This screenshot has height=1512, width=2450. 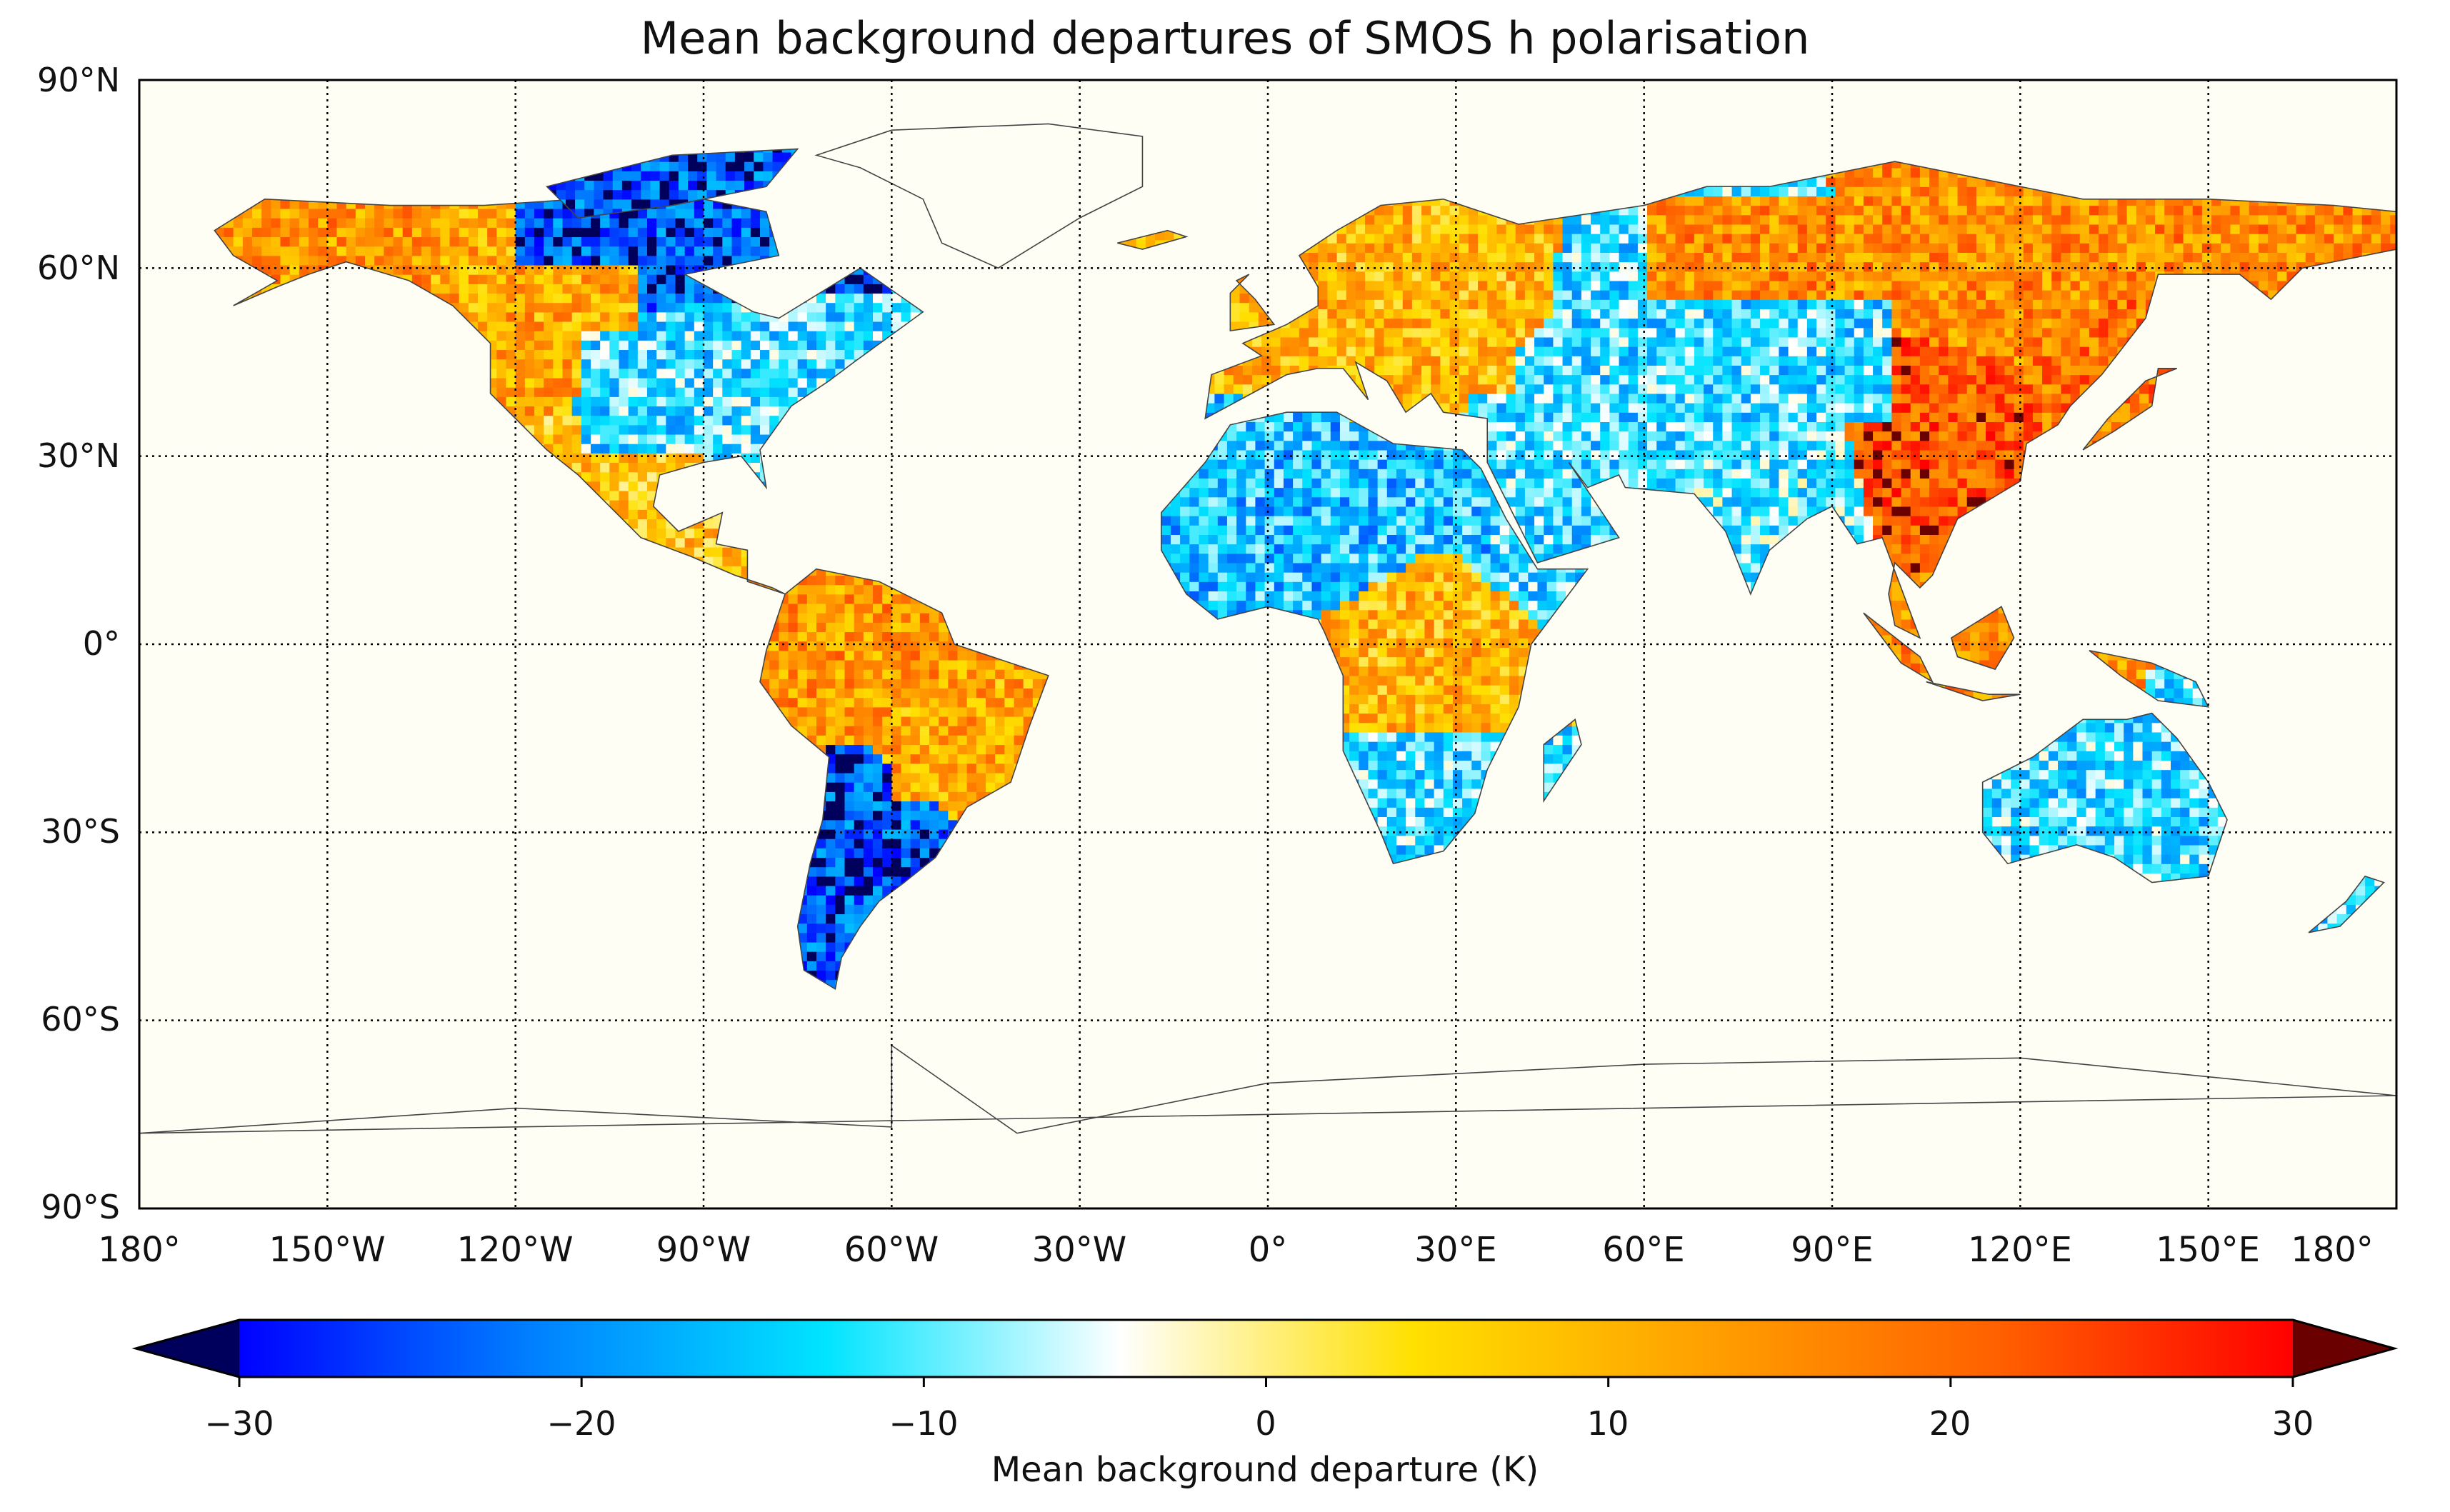 I want to click on colorbar-extend-low, so click(x=187, y=1348).